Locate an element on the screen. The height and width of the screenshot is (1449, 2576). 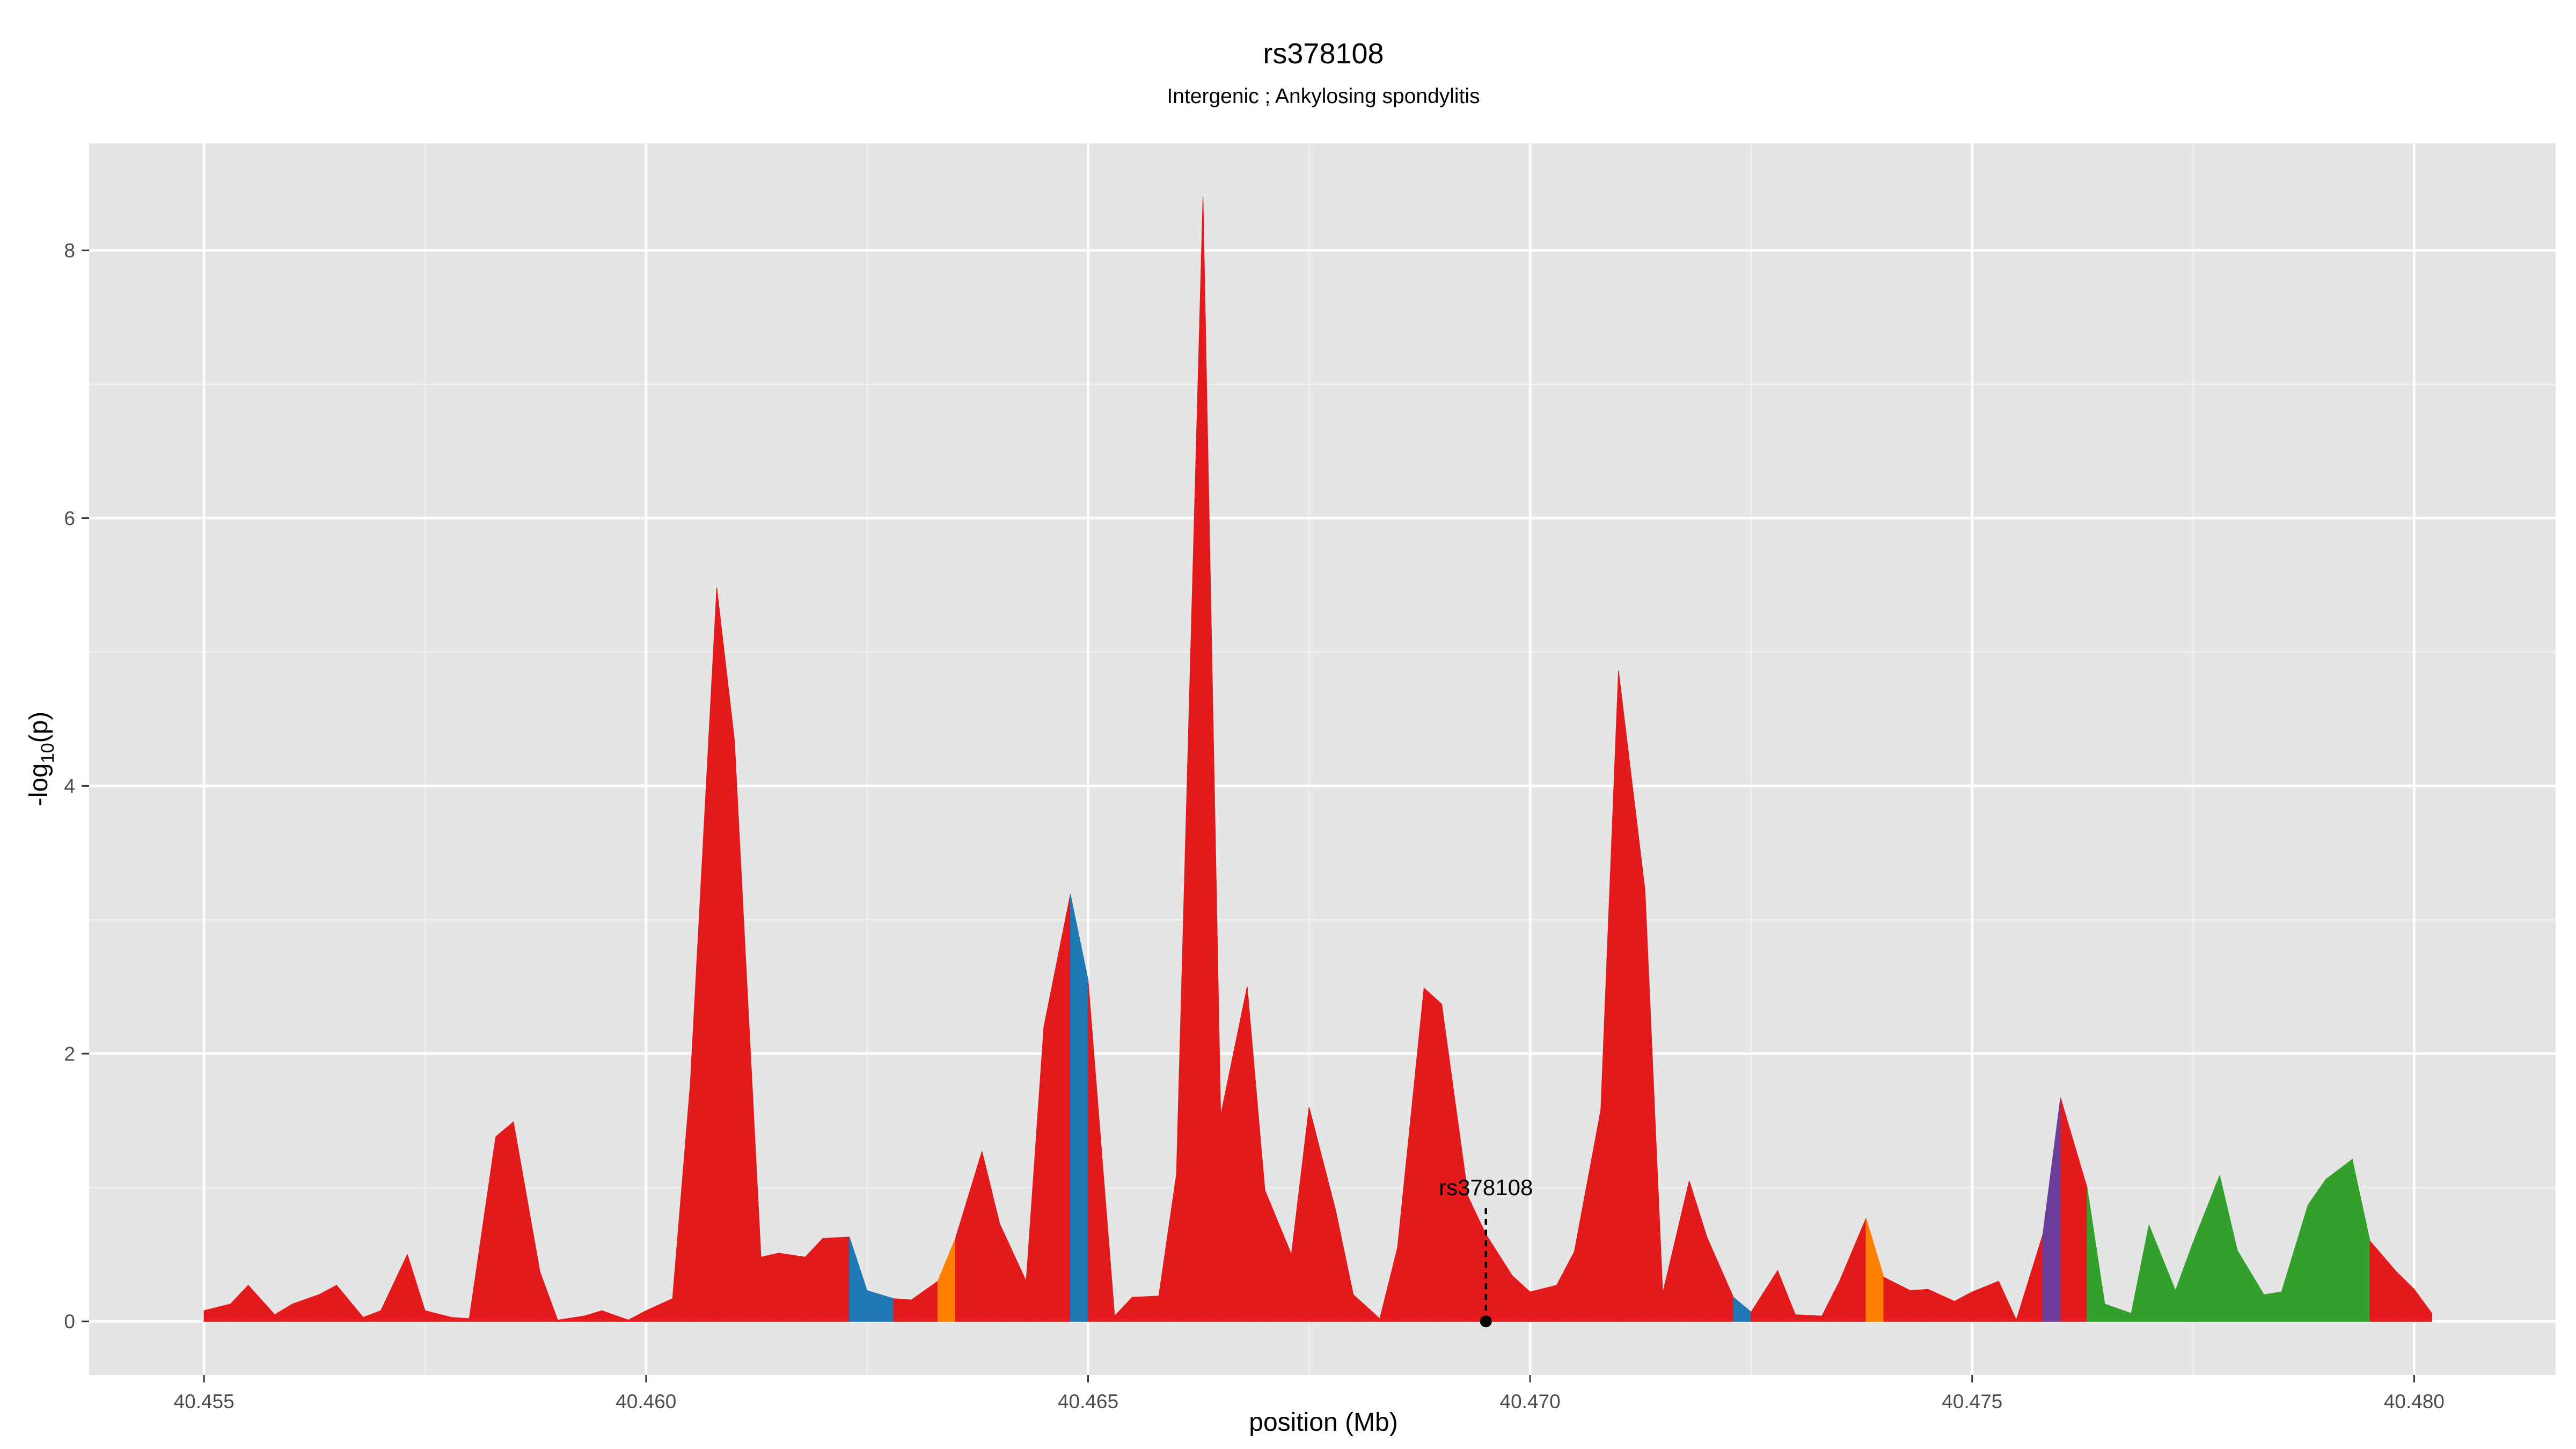
y-tick-label: 4 is located at coordinates (69, 786).